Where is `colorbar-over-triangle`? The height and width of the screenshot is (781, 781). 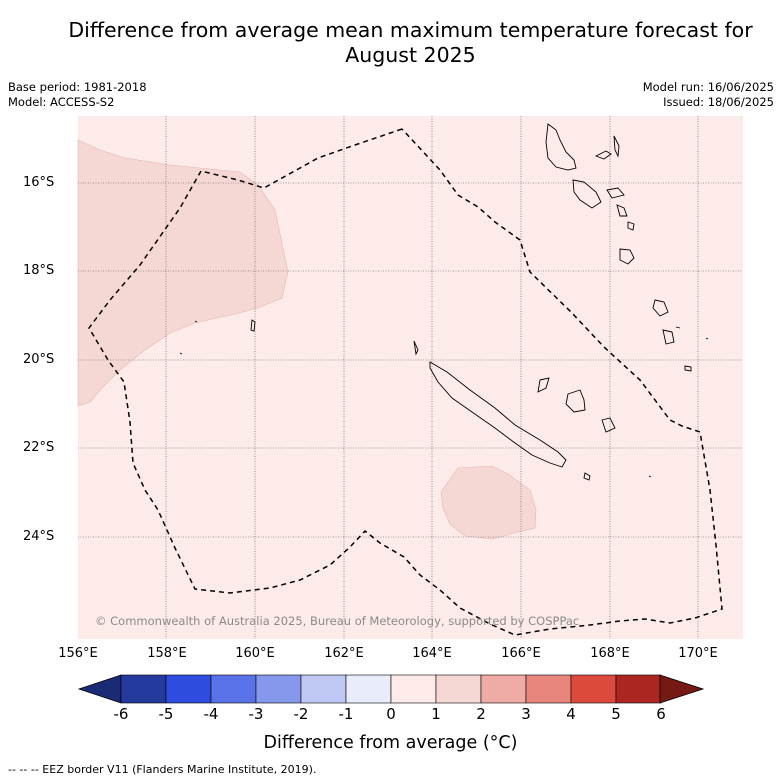 colorbar-over-triangle is located at coordinates (682, 689).